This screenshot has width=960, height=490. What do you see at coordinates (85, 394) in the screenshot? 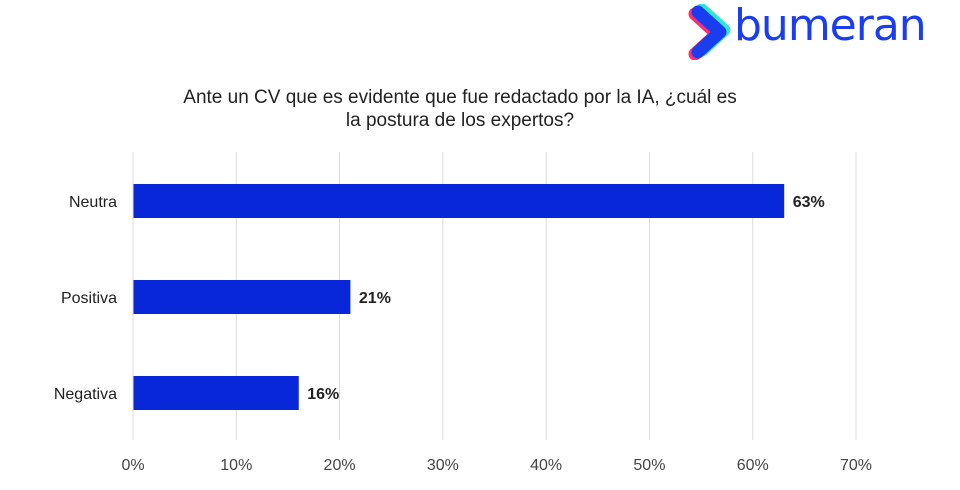
I see `category-label: Negativa` at bounding box center [85, 394].